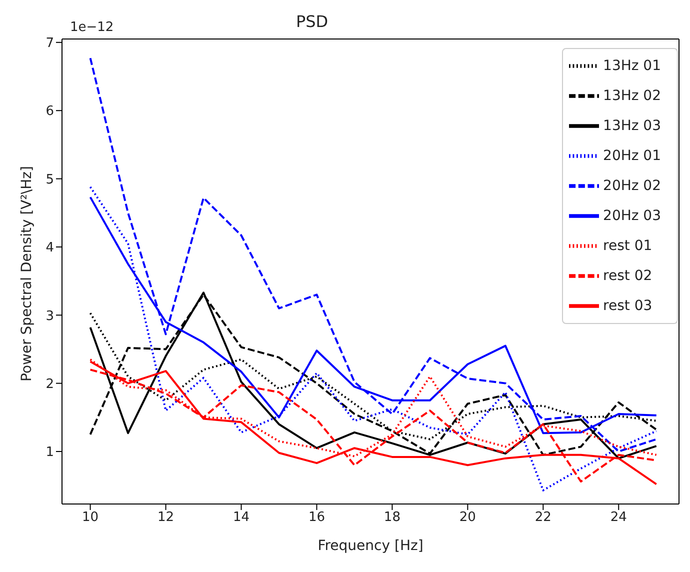  Describe the element at coordinates (241, 518) in the screenshot. I see `x-tick-label: 14` at that location.